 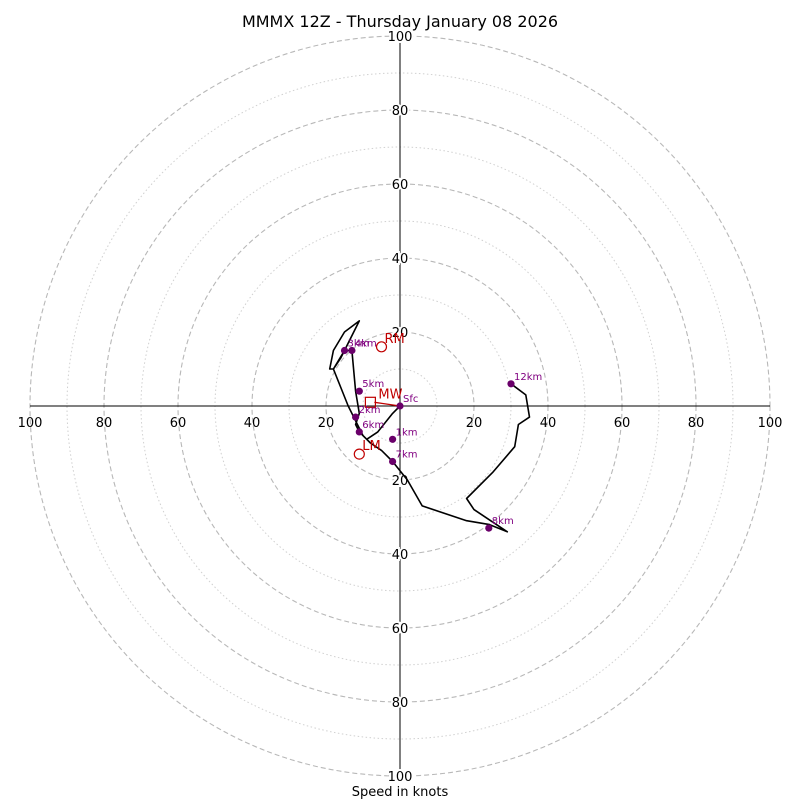 I want to click on height-label-sfc: Sfc, so click(x=410, y=399).